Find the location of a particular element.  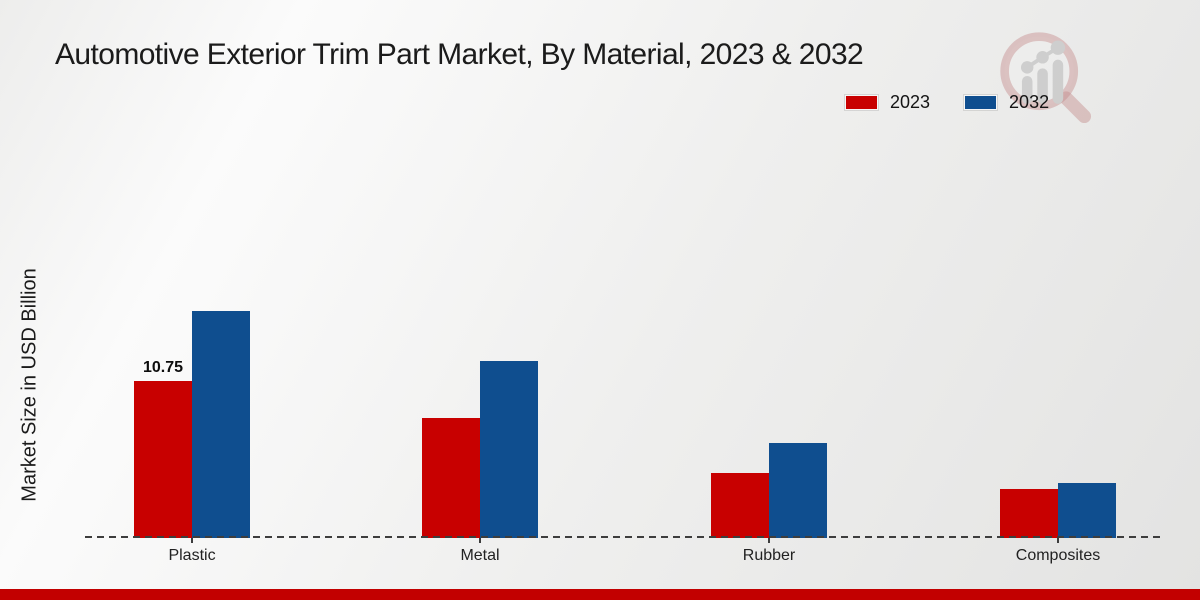

legend-item-2032: 2032 is located at coordinates (1006, 102).